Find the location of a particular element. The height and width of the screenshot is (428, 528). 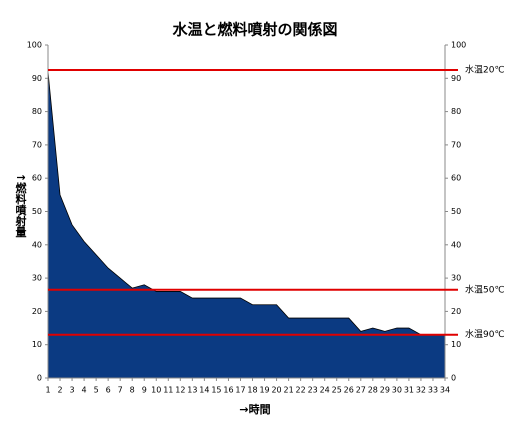

x-tick-label: 20 is located at coordinates (276, 390).